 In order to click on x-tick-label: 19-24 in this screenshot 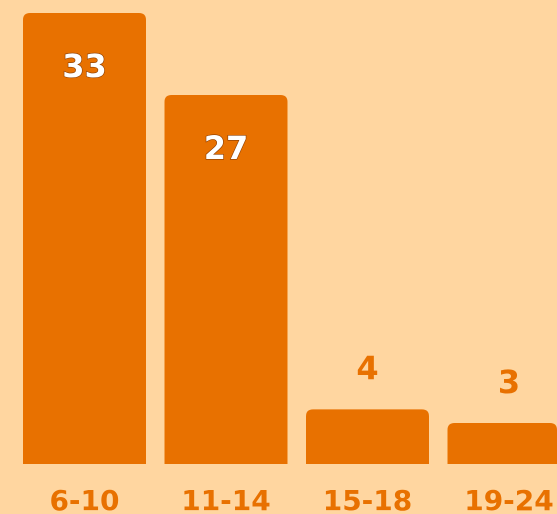, I will do `click(509, 499)`.